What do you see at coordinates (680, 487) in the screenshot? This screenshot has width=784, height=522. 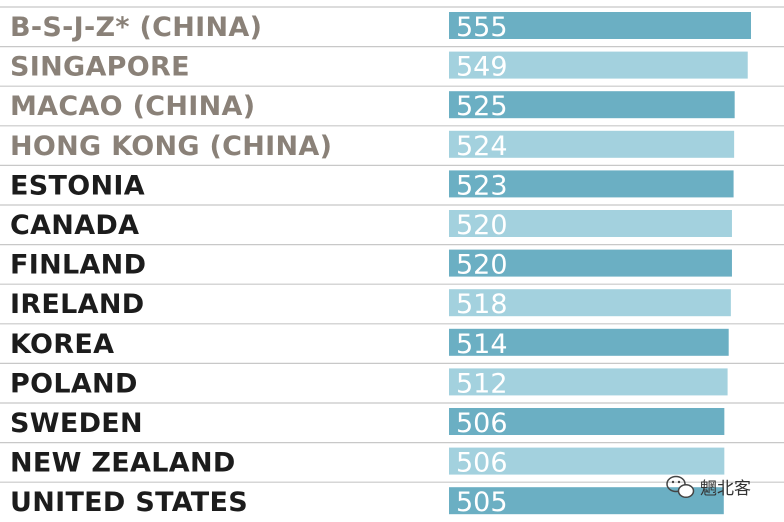 I see `wechat-icon` at bounding box center [680, 487].